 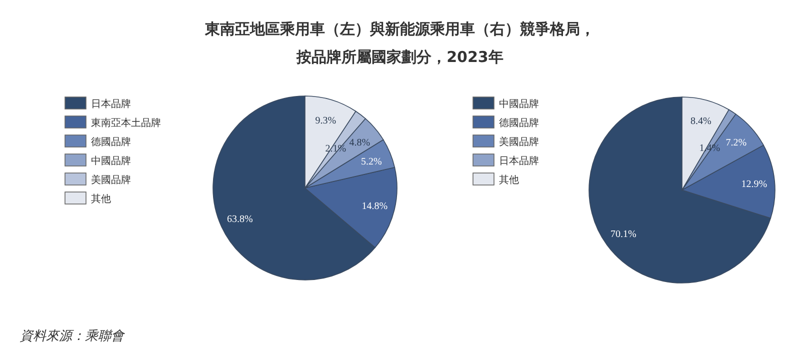 What do you see at coordinates (126, 123) in the screenshot?
I see `legend-label: 東南亞本土品牌` at bounding box center [126, 123].